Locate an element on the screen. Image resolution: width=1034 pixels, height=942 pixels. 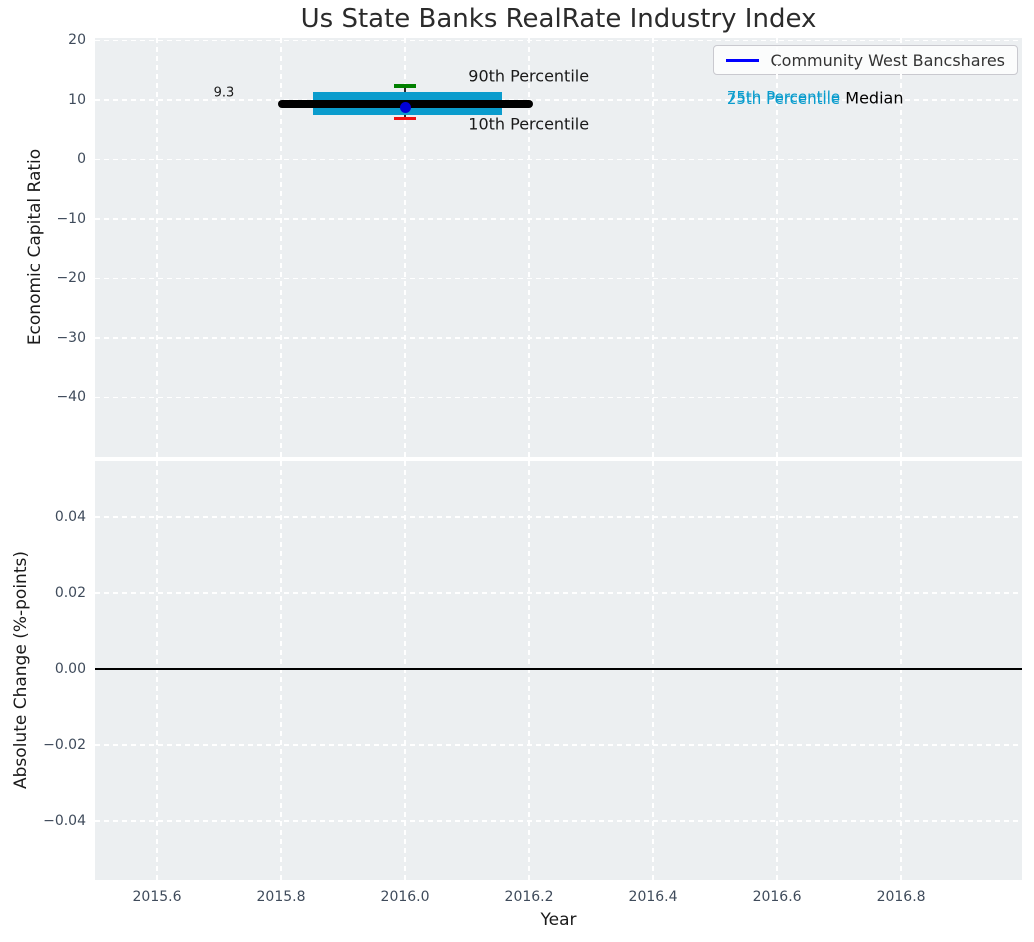
x-tick-label: 2016.4 is located at coordinates (653, 897).